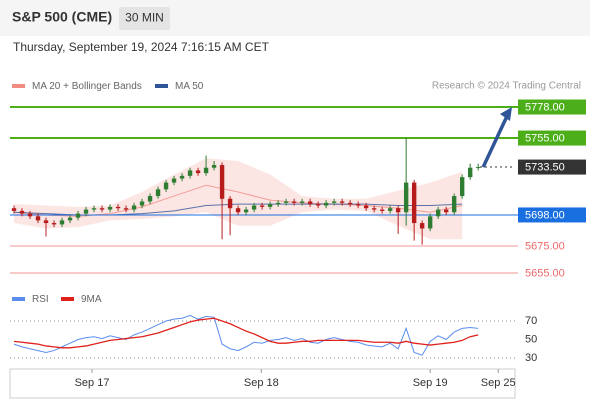 Image resolution: width=590 pixels, height=405 pixels. What do you see at coordinates (92, 383) in the screenshot?
I see `x-tick-label: Sep 17` at bounding box center [92, 383].